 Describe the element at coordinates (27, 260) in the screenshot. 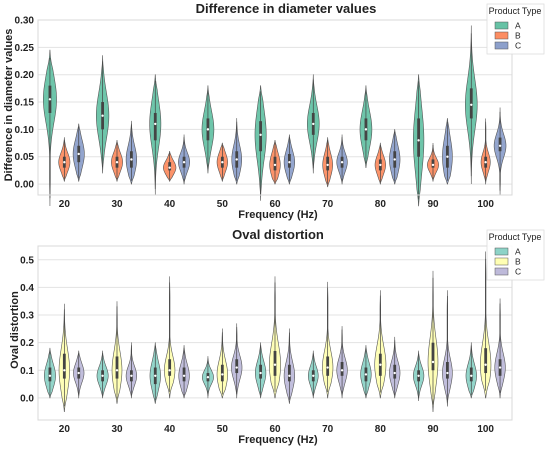

I see `y-tick-label: 0.5` at that location.